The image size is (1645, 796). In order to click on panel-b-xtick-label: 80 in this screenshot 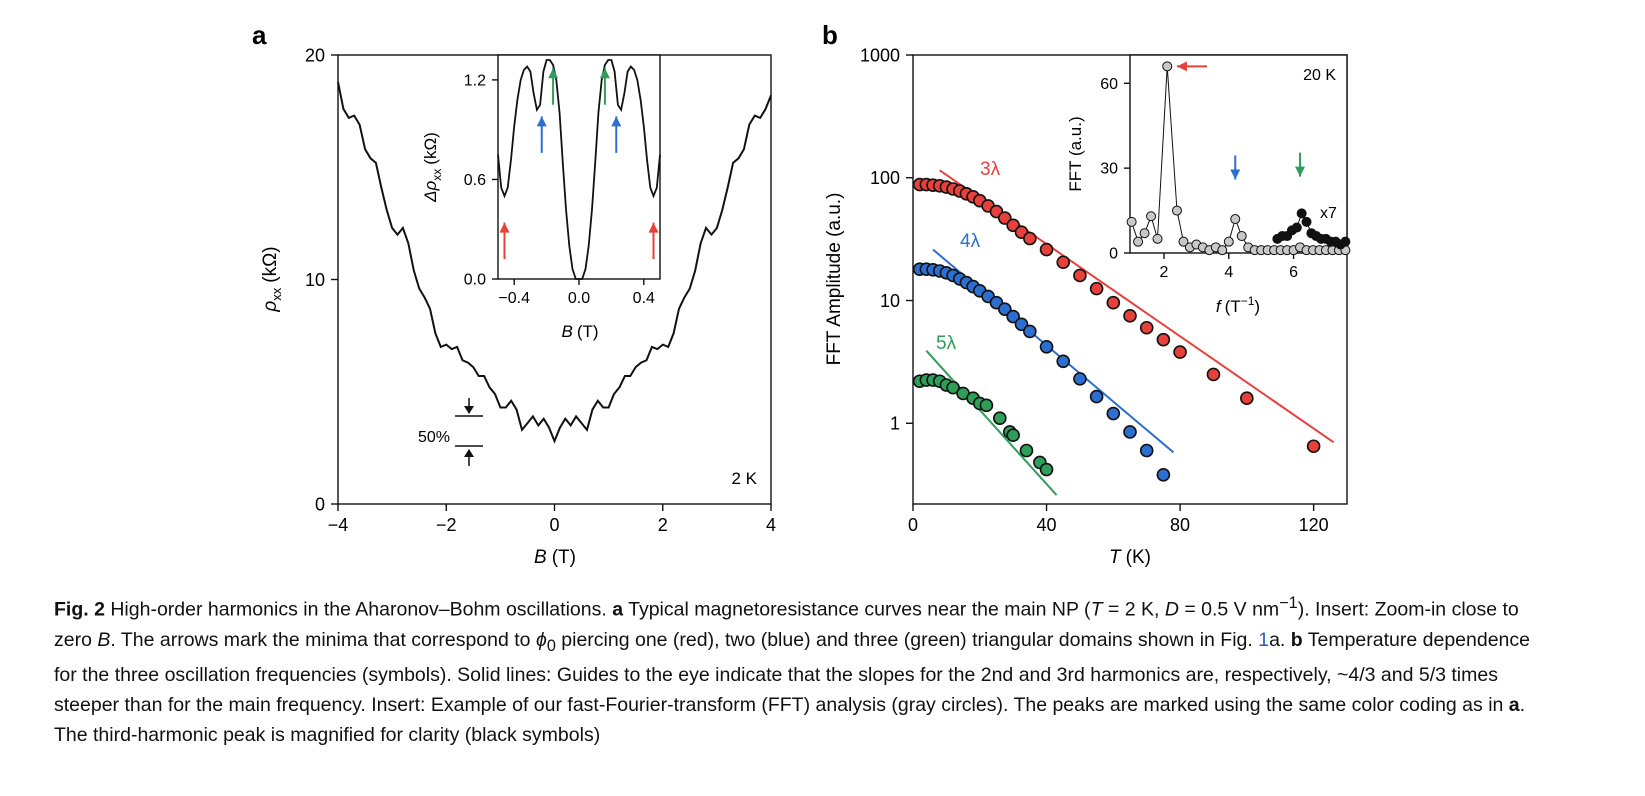, I will do `click(1180, 525)`.